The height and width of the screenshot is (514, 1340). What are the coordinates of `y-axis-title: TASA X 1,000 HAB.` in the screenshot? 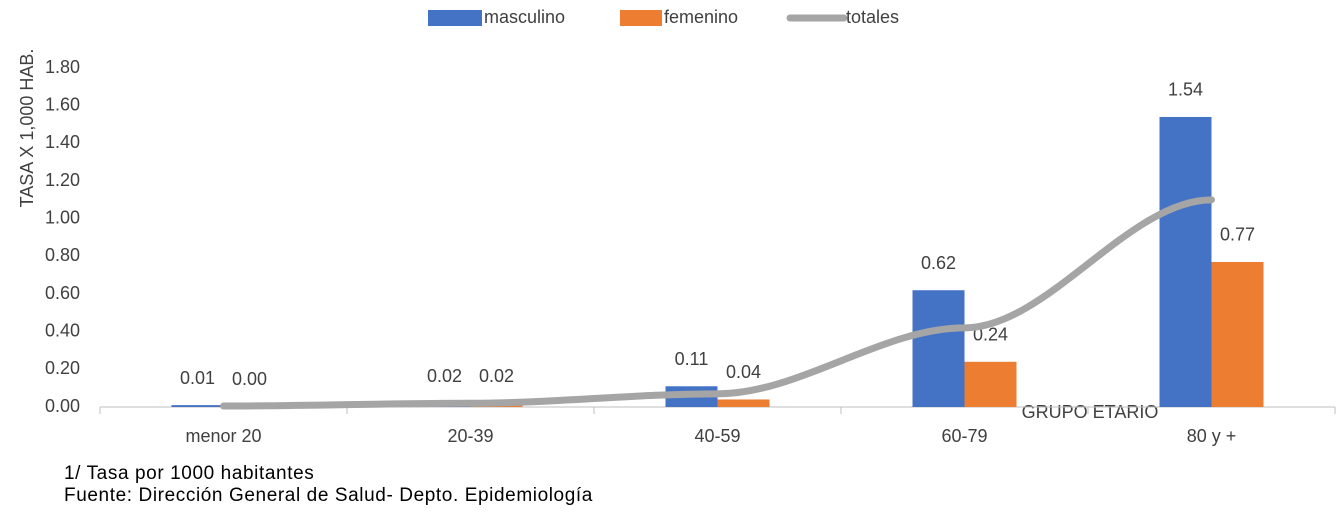 It's located at (27, 128).